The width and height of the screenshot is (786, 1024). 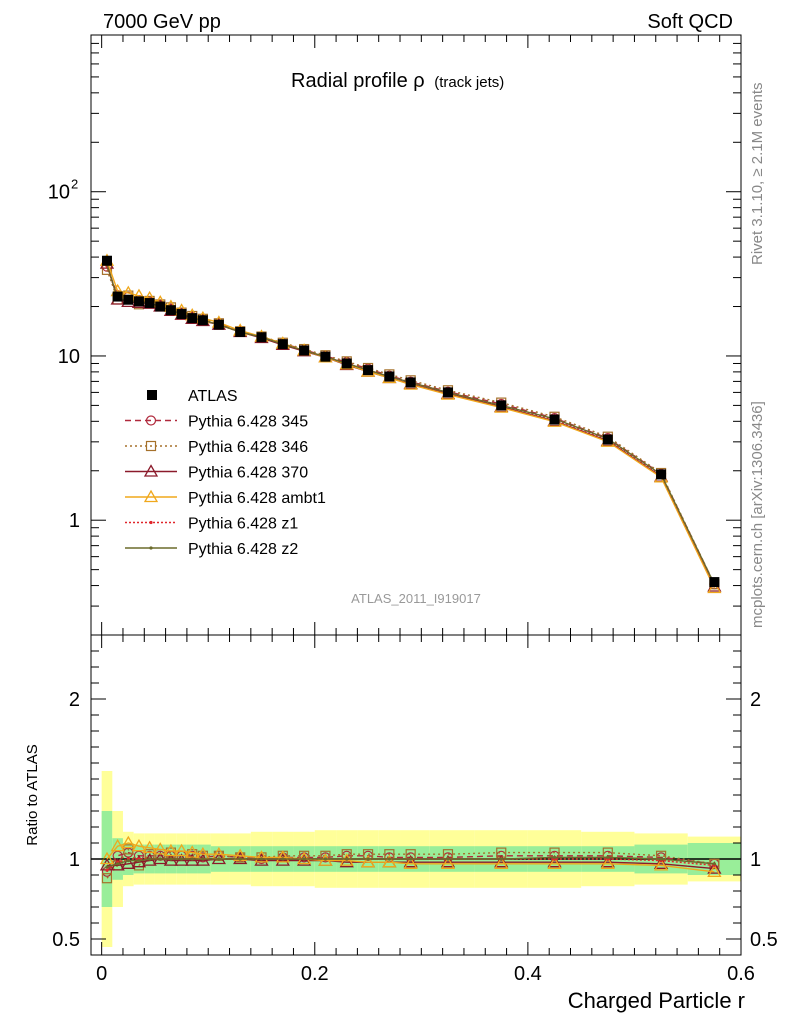 What do you see at coordinates (416, 598) in the screenshot?
I see `watermark: ATLAS_2011_I919017` at bounding box center [416, 598].